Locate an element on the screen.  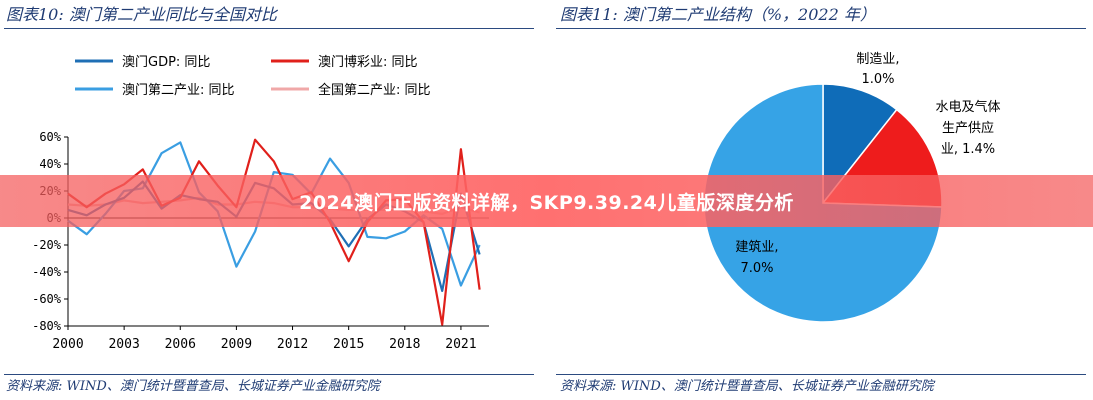
x-tick-label: 2012 is located at coordinates (292, 344).